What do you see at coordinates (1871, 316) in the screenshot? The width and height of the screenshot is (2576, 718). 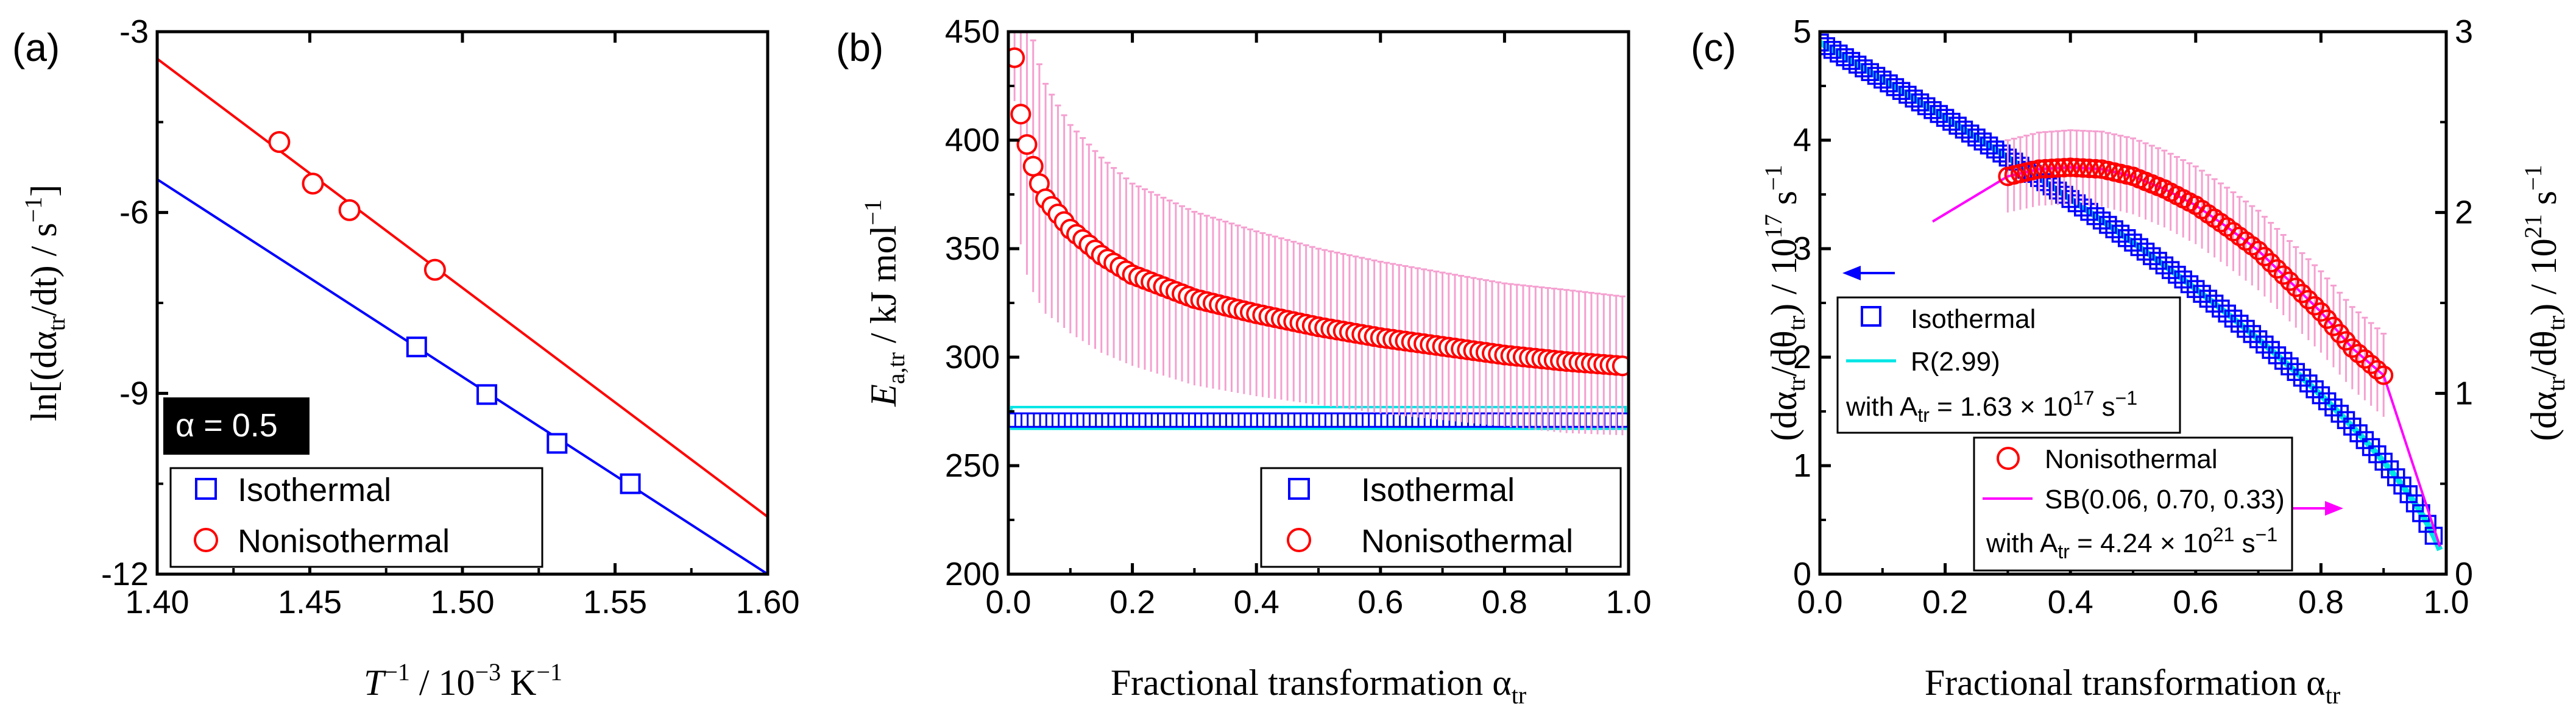 I see `legend-c-iso-marker` at bounding box center [1871, 316].